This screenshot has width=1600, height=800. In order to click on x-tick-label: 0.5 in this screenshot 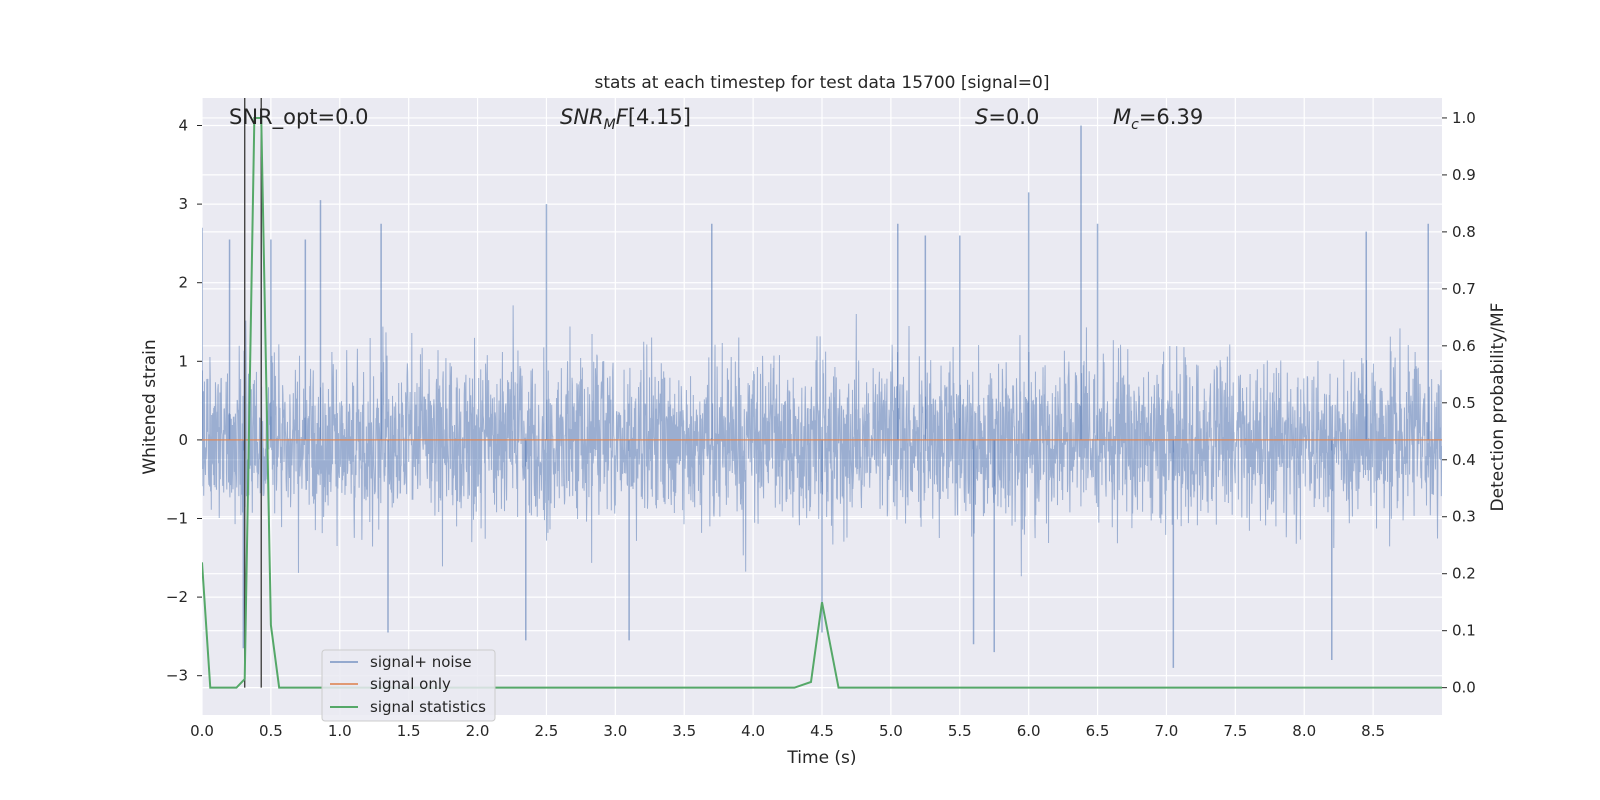, I will do `click(271, 731)`.